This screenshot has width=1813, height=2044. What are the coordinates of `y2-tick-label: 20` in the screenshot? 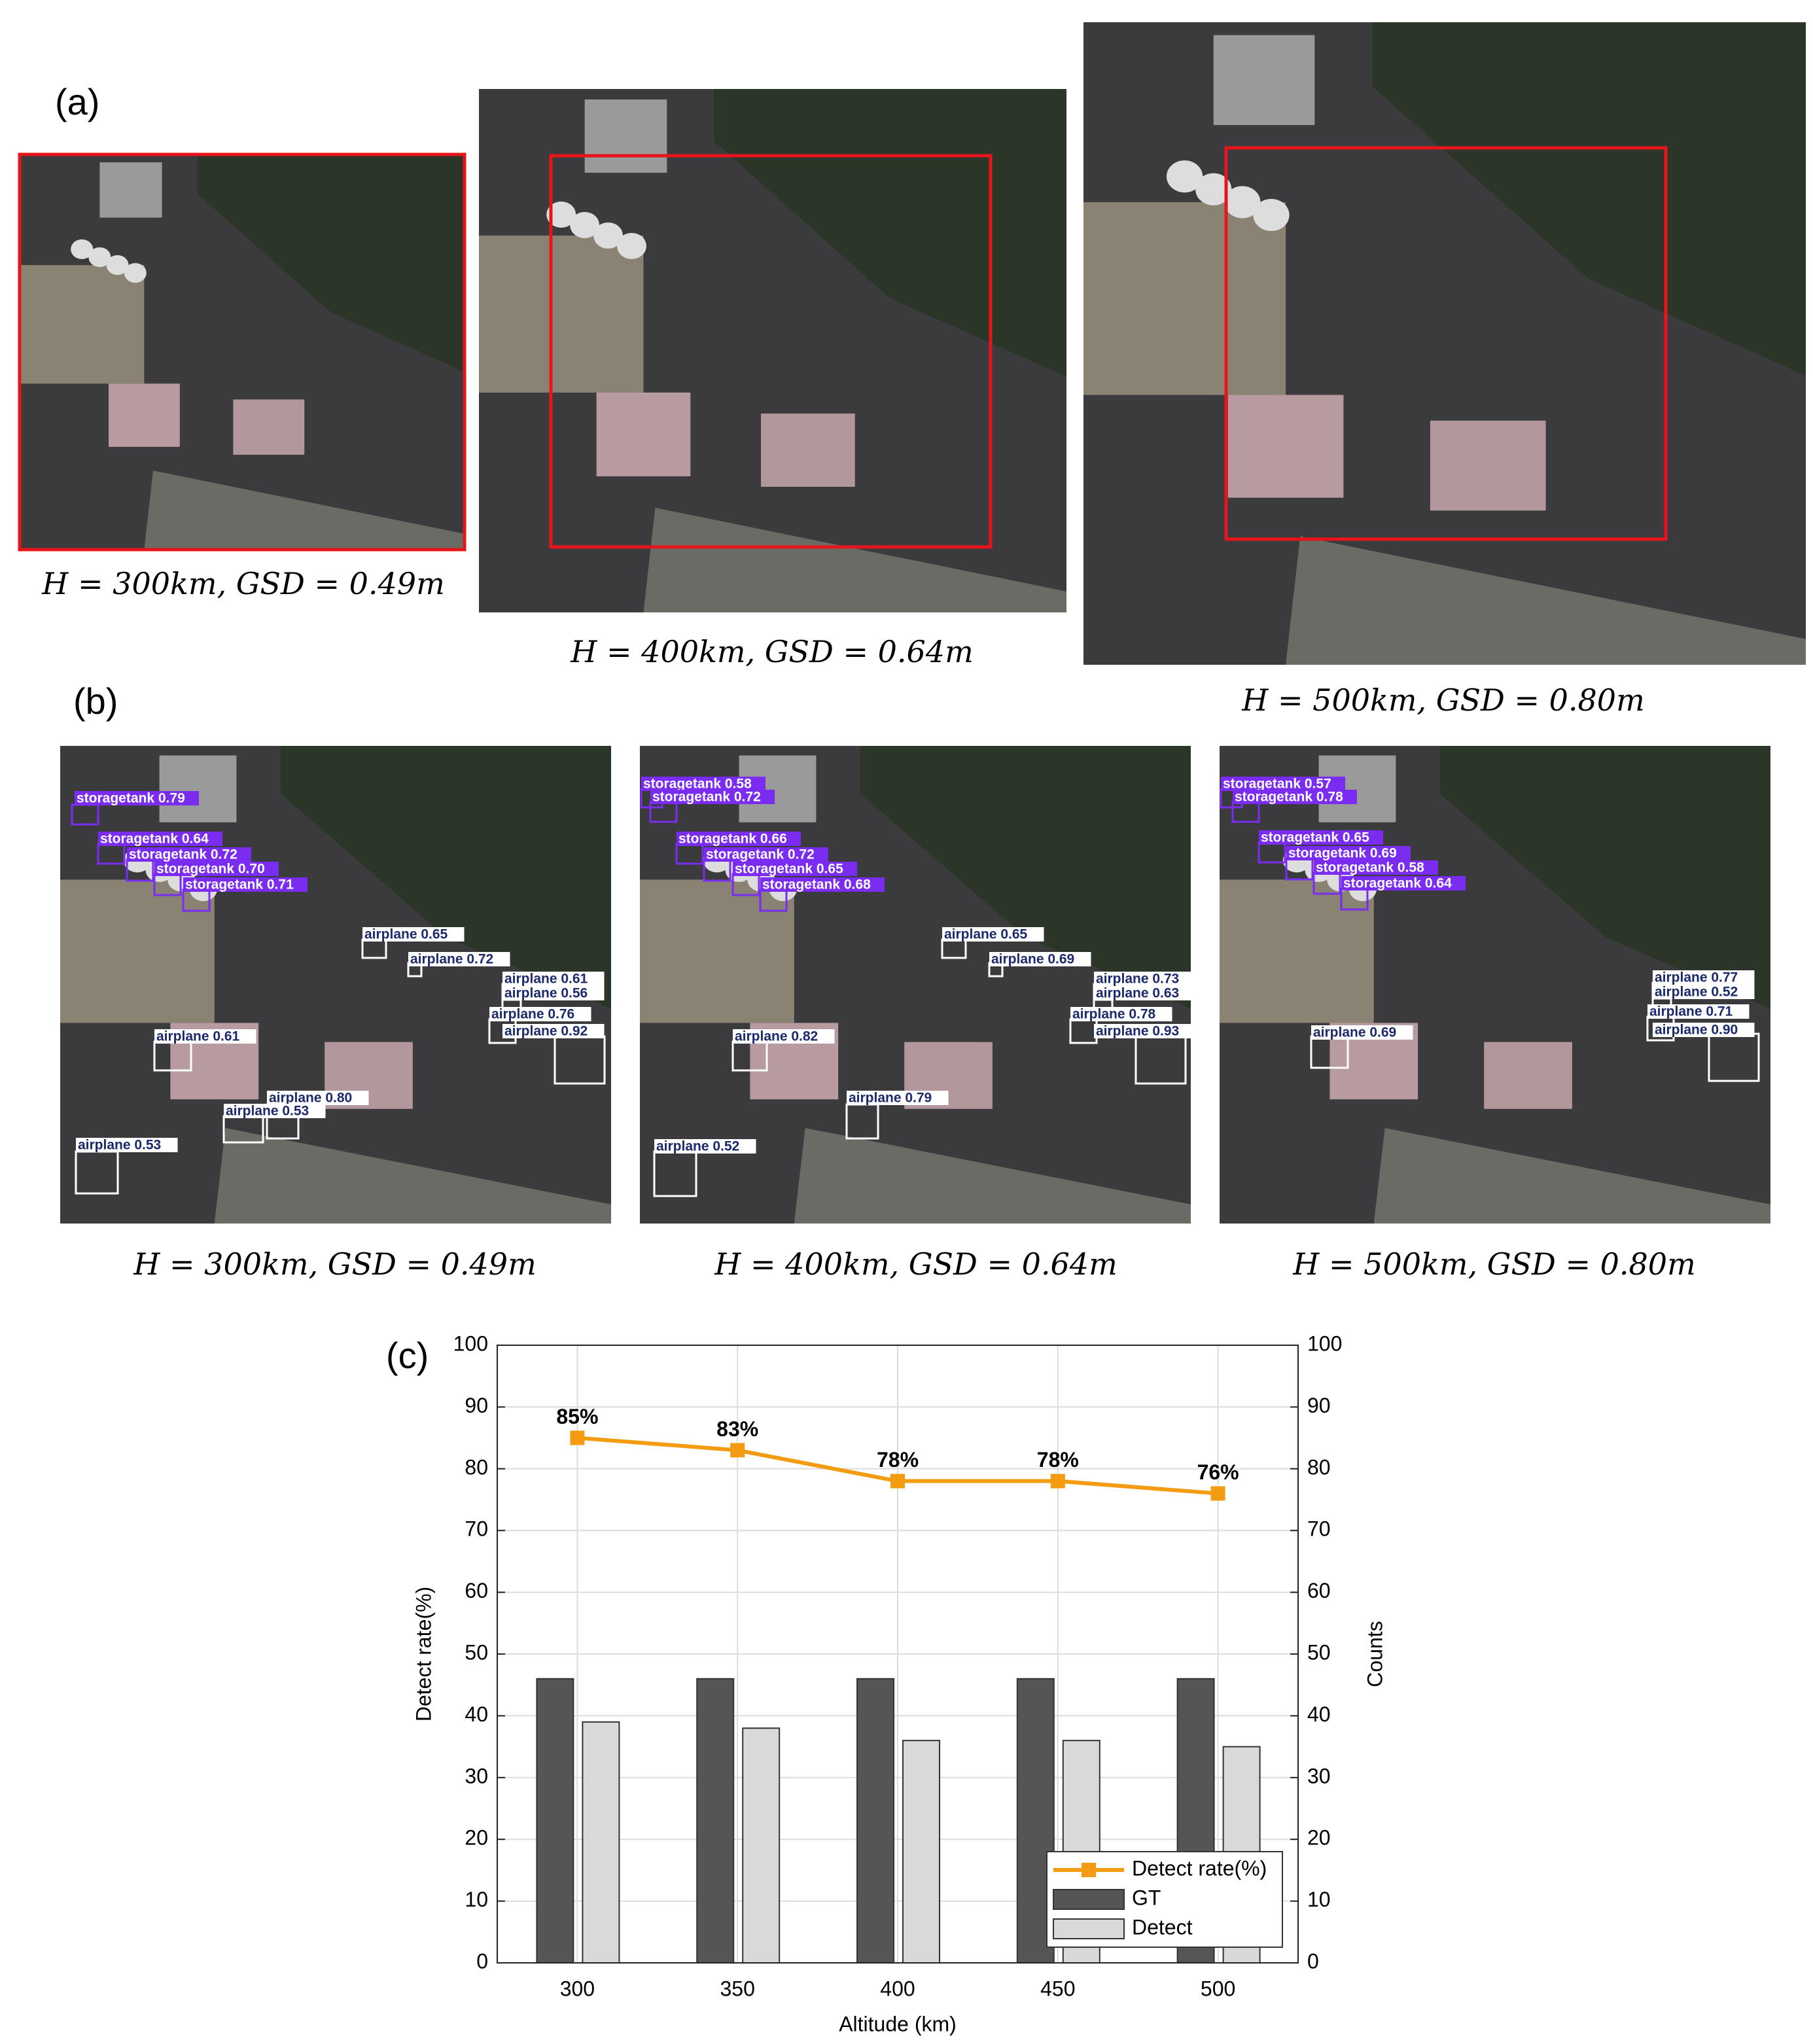 It's located at (1319, 1838).